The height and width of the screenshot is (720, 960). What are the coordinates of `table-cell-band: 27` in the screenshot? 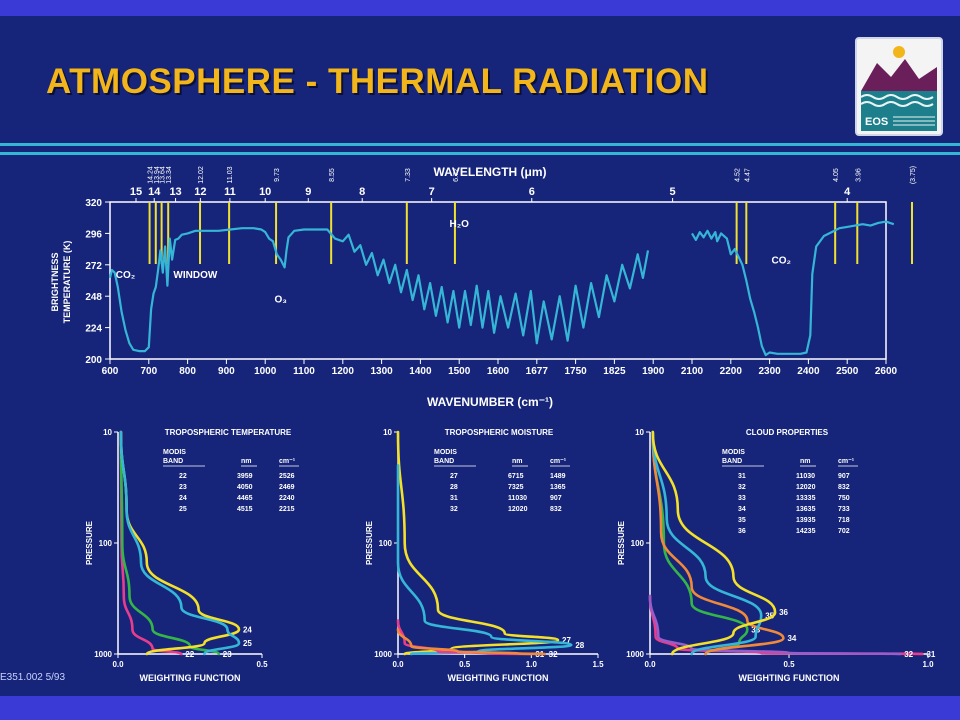 It's located at (454, 476).